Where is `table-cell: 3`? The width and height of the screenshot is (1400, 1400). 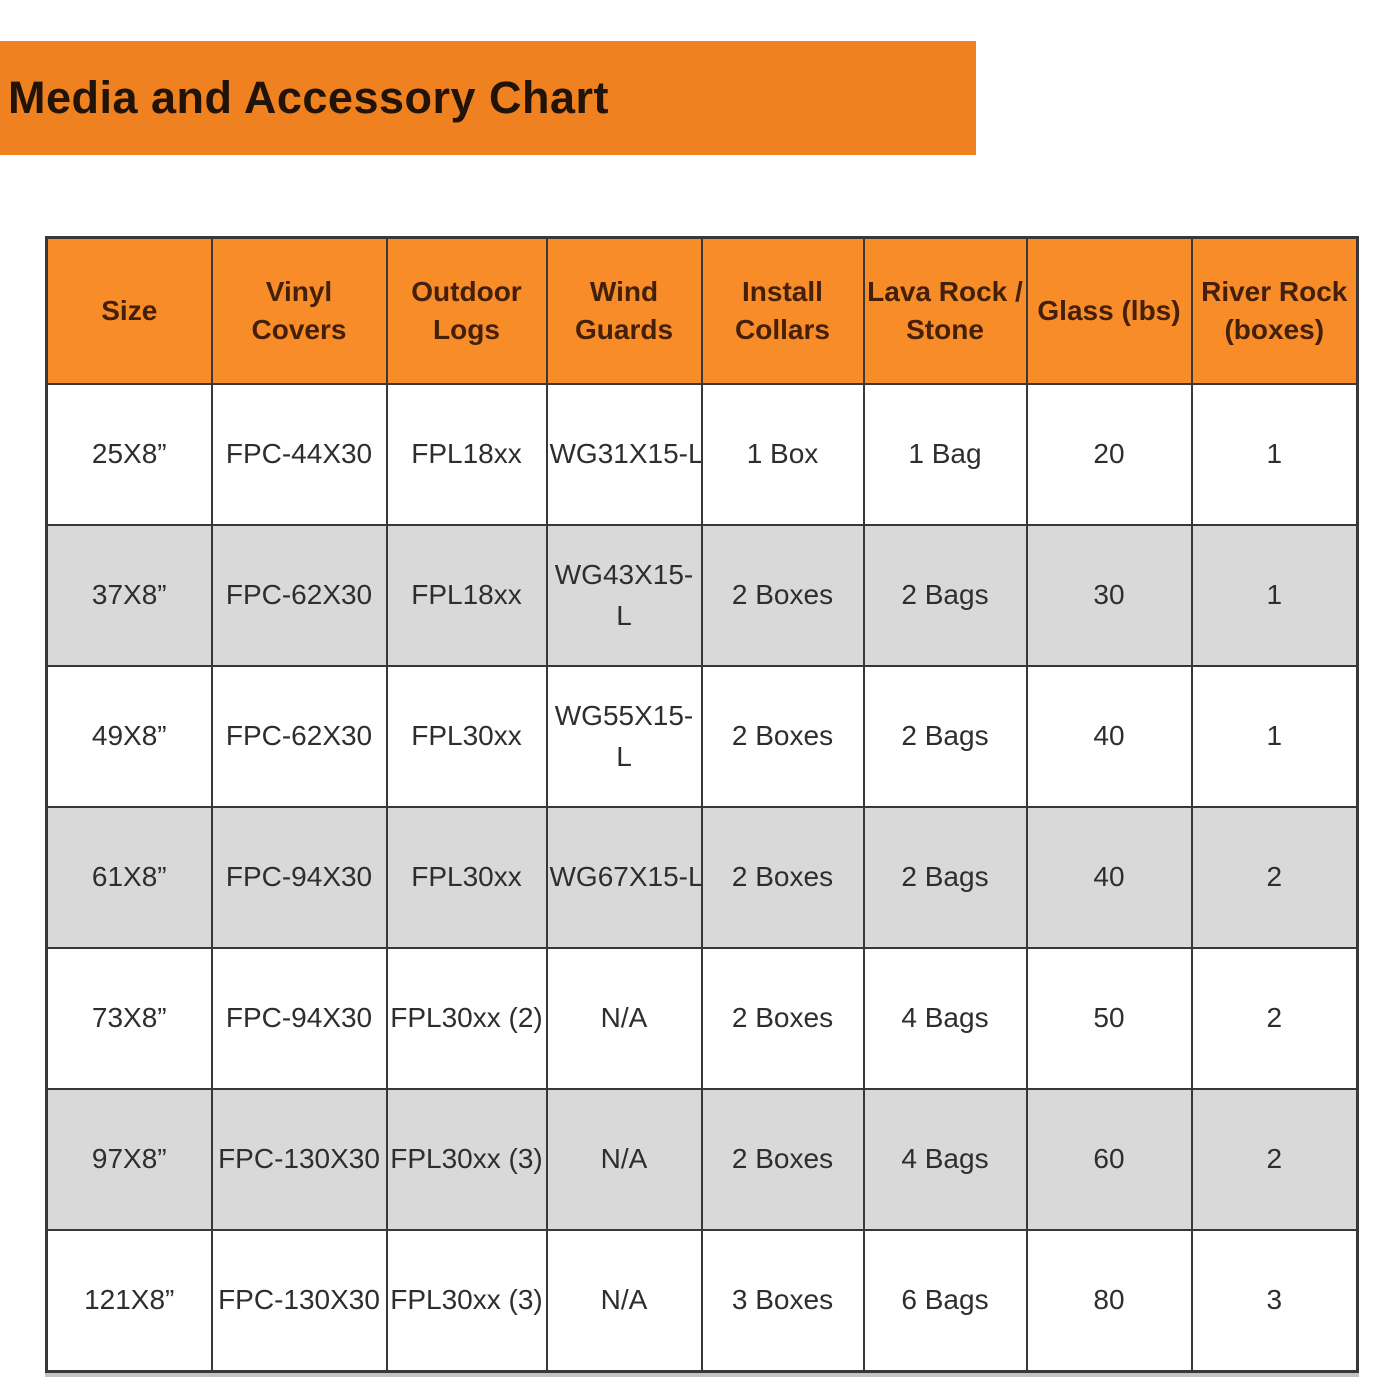
table-cell: 3 is located at coordinates (1274, 1301).